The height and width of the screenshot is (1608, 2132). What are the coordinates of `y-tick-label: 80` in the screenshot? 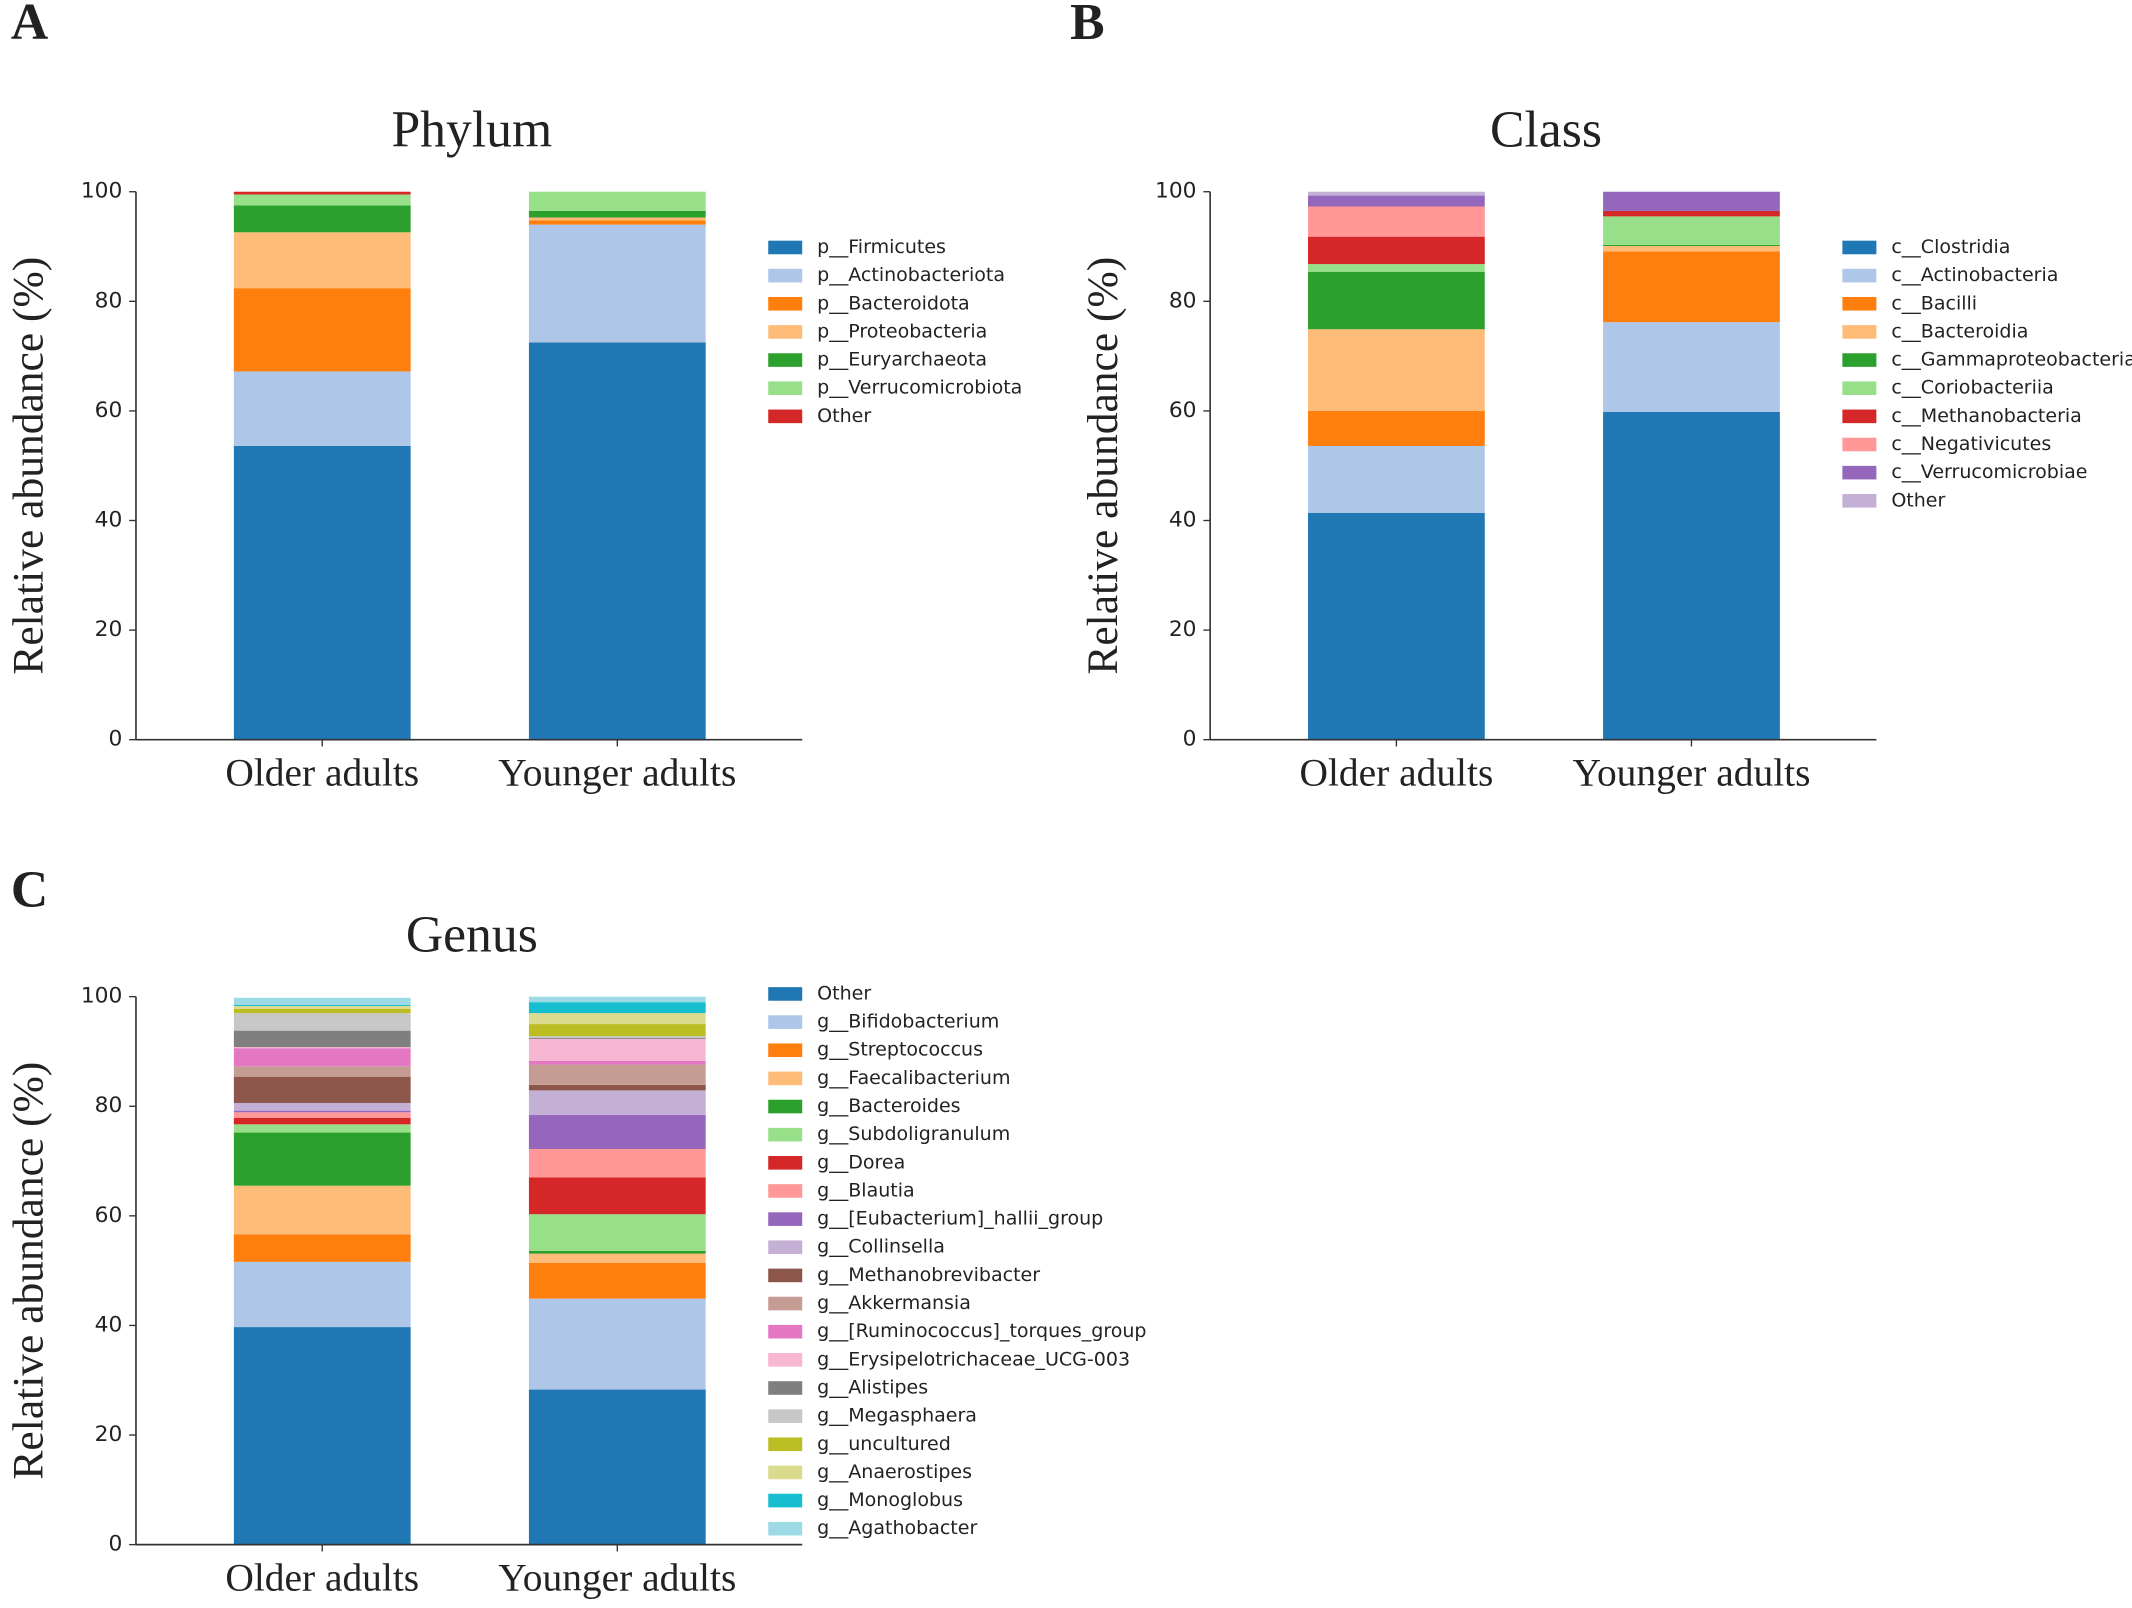 It's located at (109, 300).